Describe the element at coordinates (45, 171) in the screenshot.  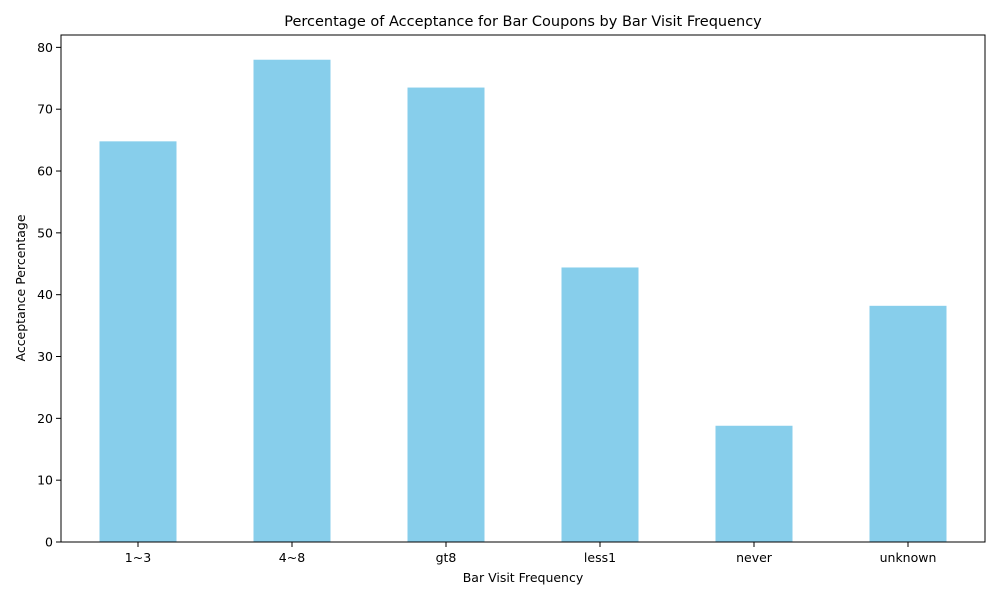
I see `y-tick-label-6: 60` at that location.